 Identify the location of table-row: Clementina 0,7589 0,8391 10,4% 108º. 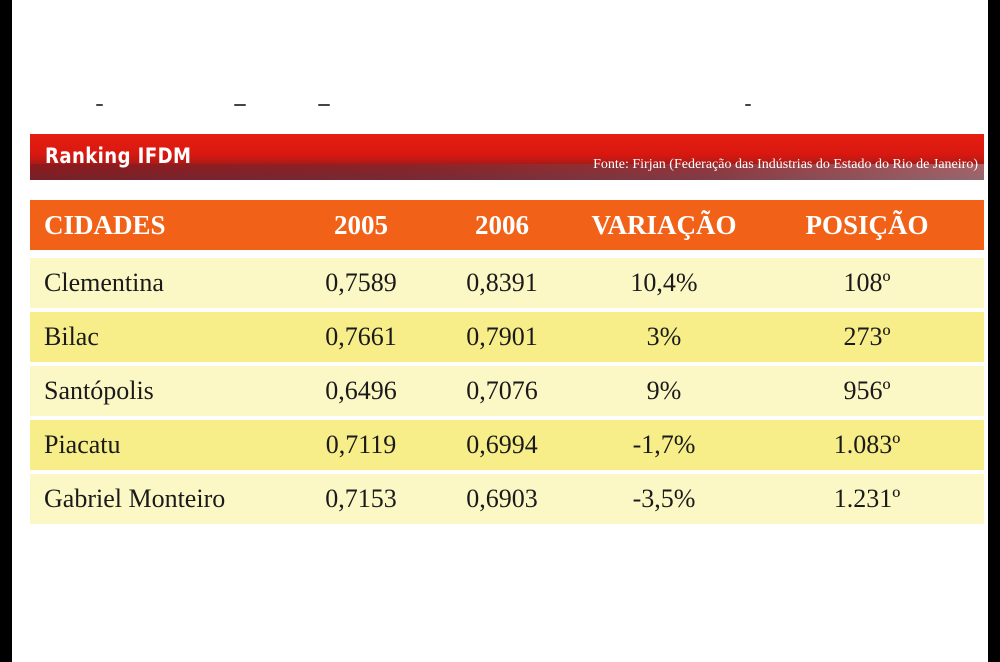
(507, 283).